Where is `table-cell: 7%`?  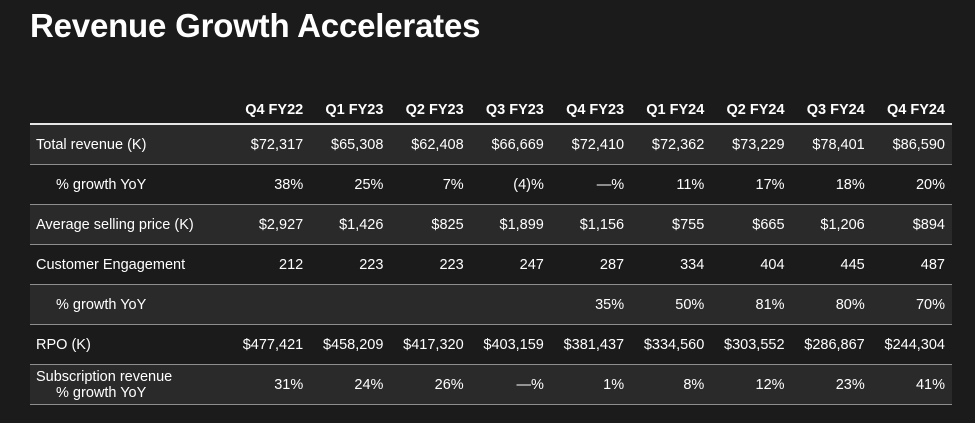
table-cell: 7% is located at coordinates (430, 184).